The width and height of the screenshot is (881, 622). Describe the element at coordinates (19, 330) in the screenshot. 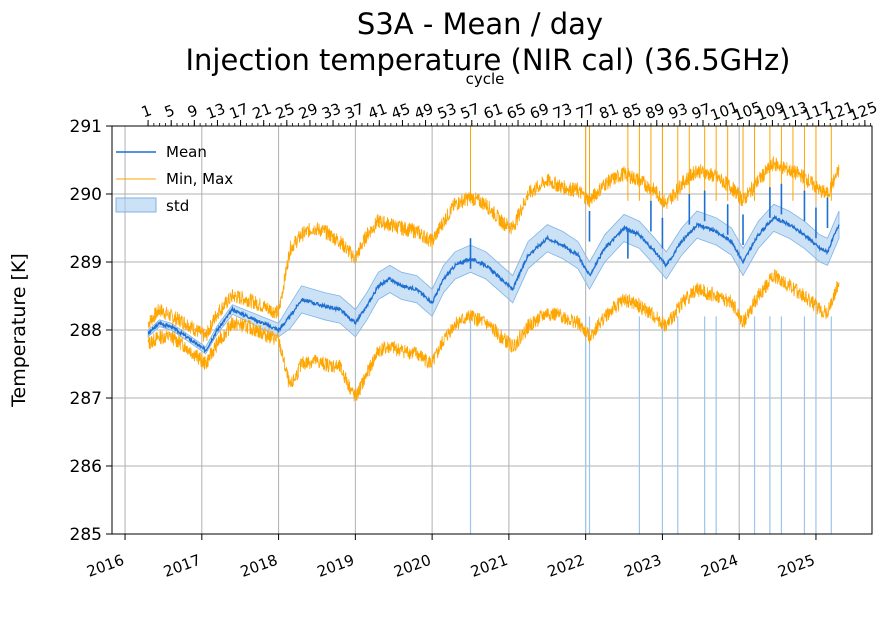

I see `y-axis-label: Temperature [K]` at that location.